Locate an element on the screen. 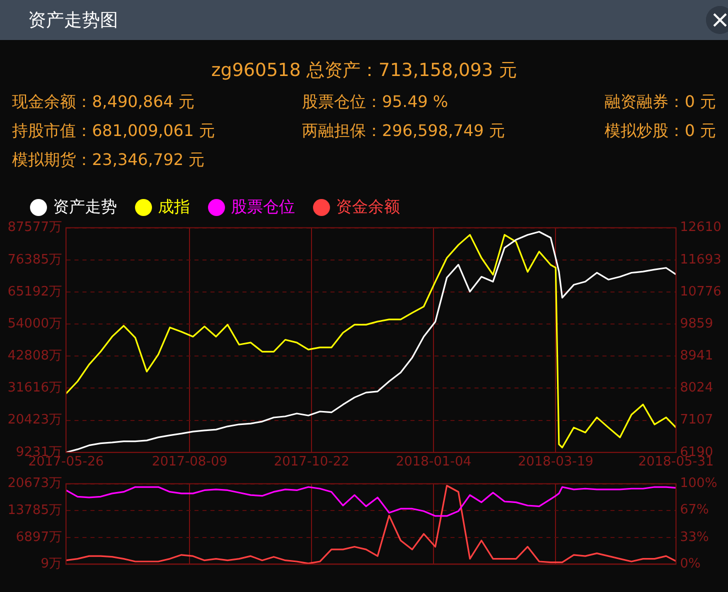  text: 持股市值：681,009,061 元 is located at coordinates (114, 131).